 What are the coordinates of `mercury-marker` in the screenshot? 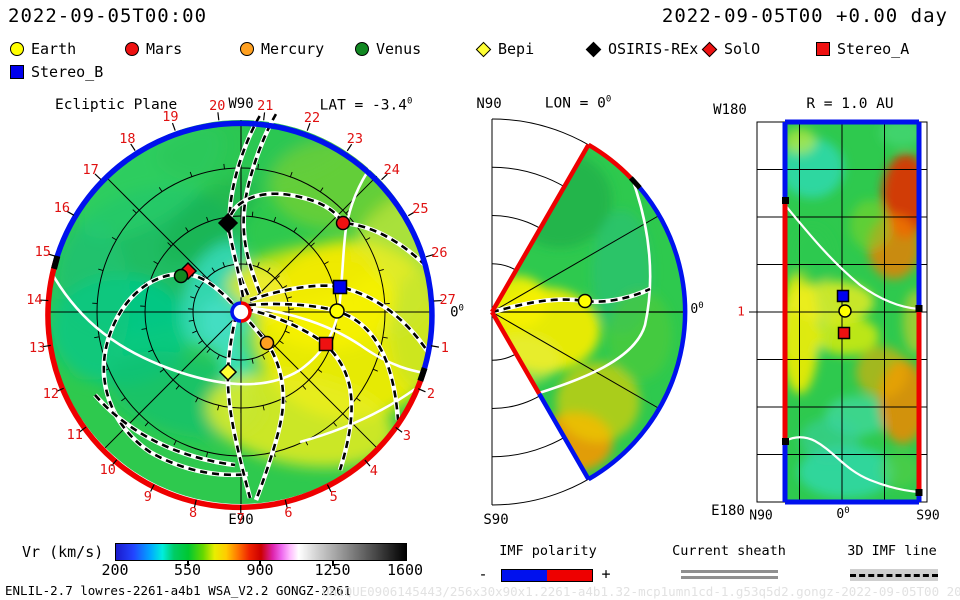 It's located at (267, 343).